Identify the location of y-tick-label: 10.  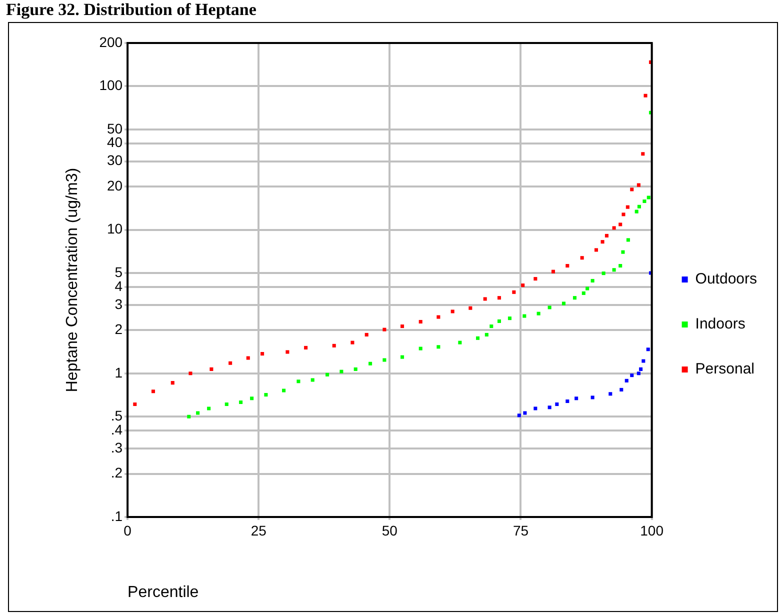
(114, 228).